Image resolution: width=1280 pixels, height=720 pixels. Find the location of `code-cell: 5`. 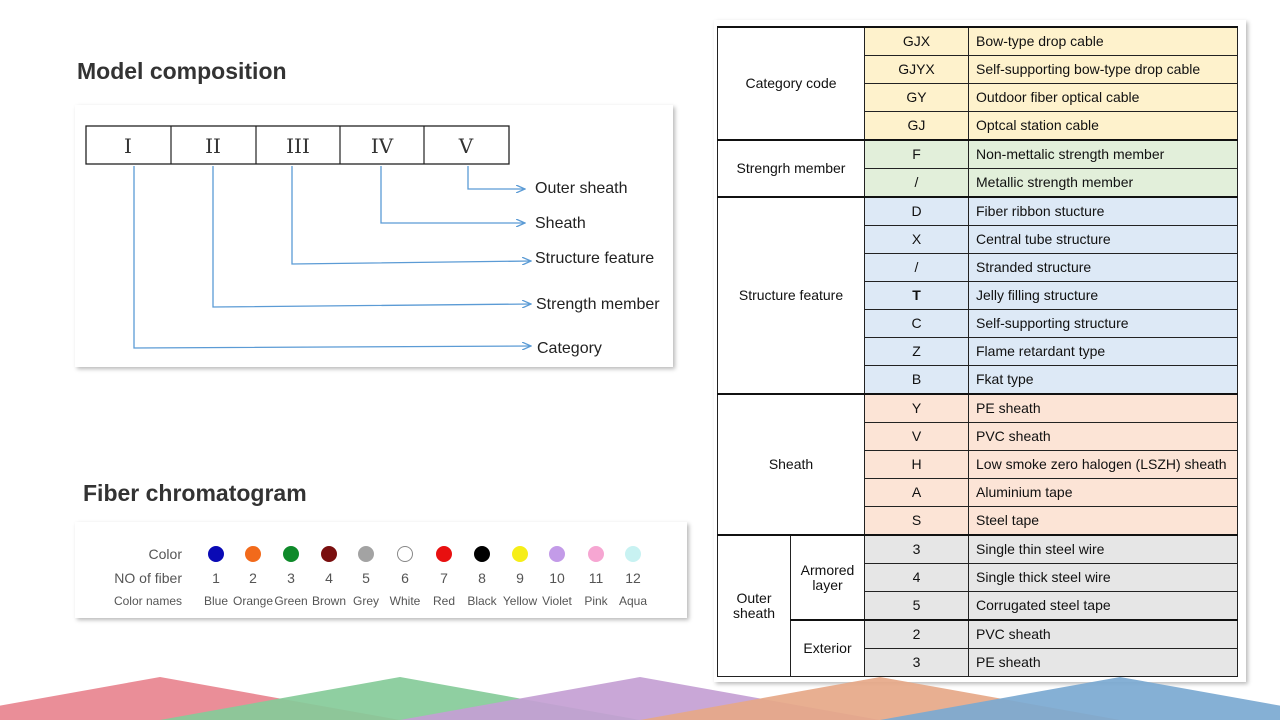

code-cell: 5 is located at coordinates (916, 606).